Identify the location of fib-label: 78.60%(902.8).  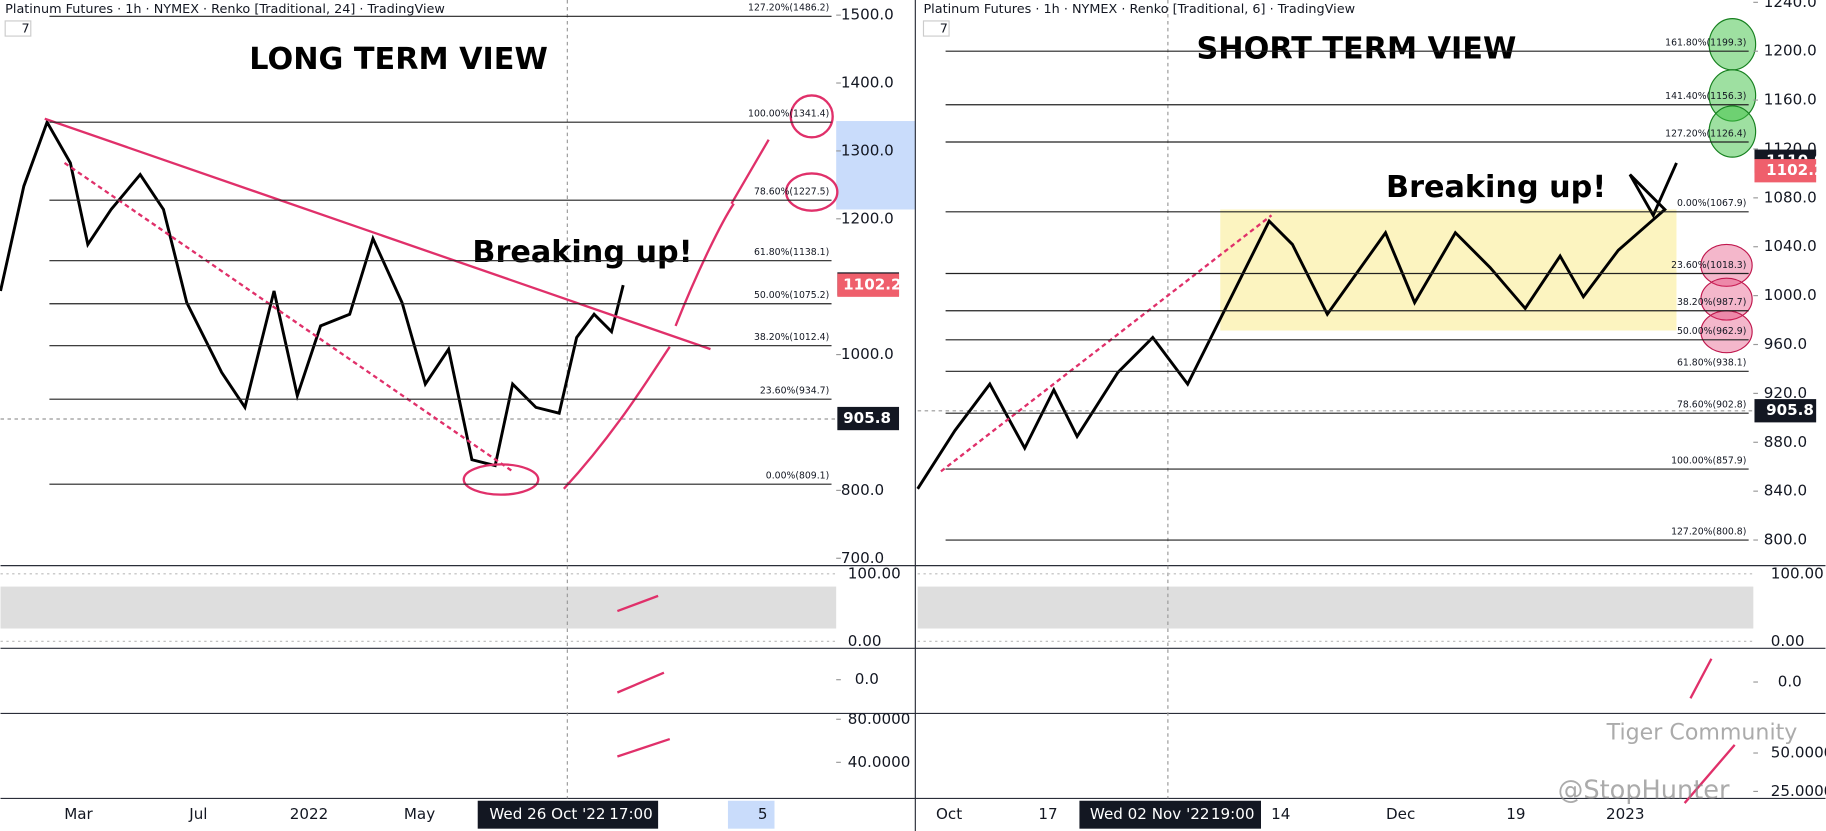
(1711, 405).